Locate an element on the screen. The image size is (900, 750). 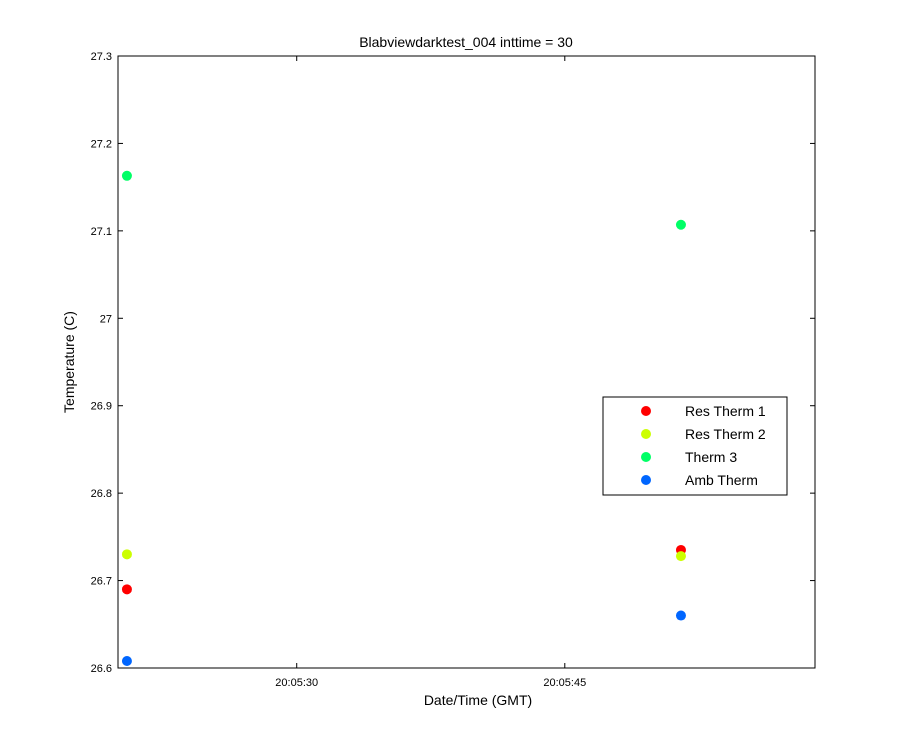
y-tick-label: 27.2 is located at coordinates (101, 144).